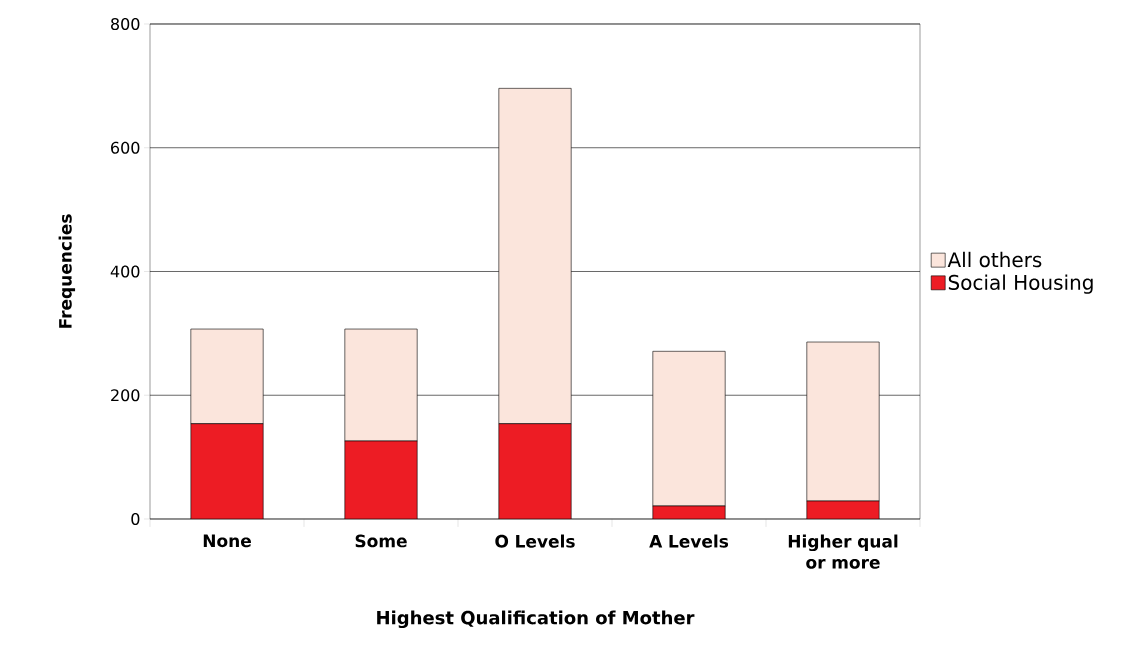  Describe the element at coordinates (381, 541) in the screenshot. I see `x-tick-label: Some` at that location.